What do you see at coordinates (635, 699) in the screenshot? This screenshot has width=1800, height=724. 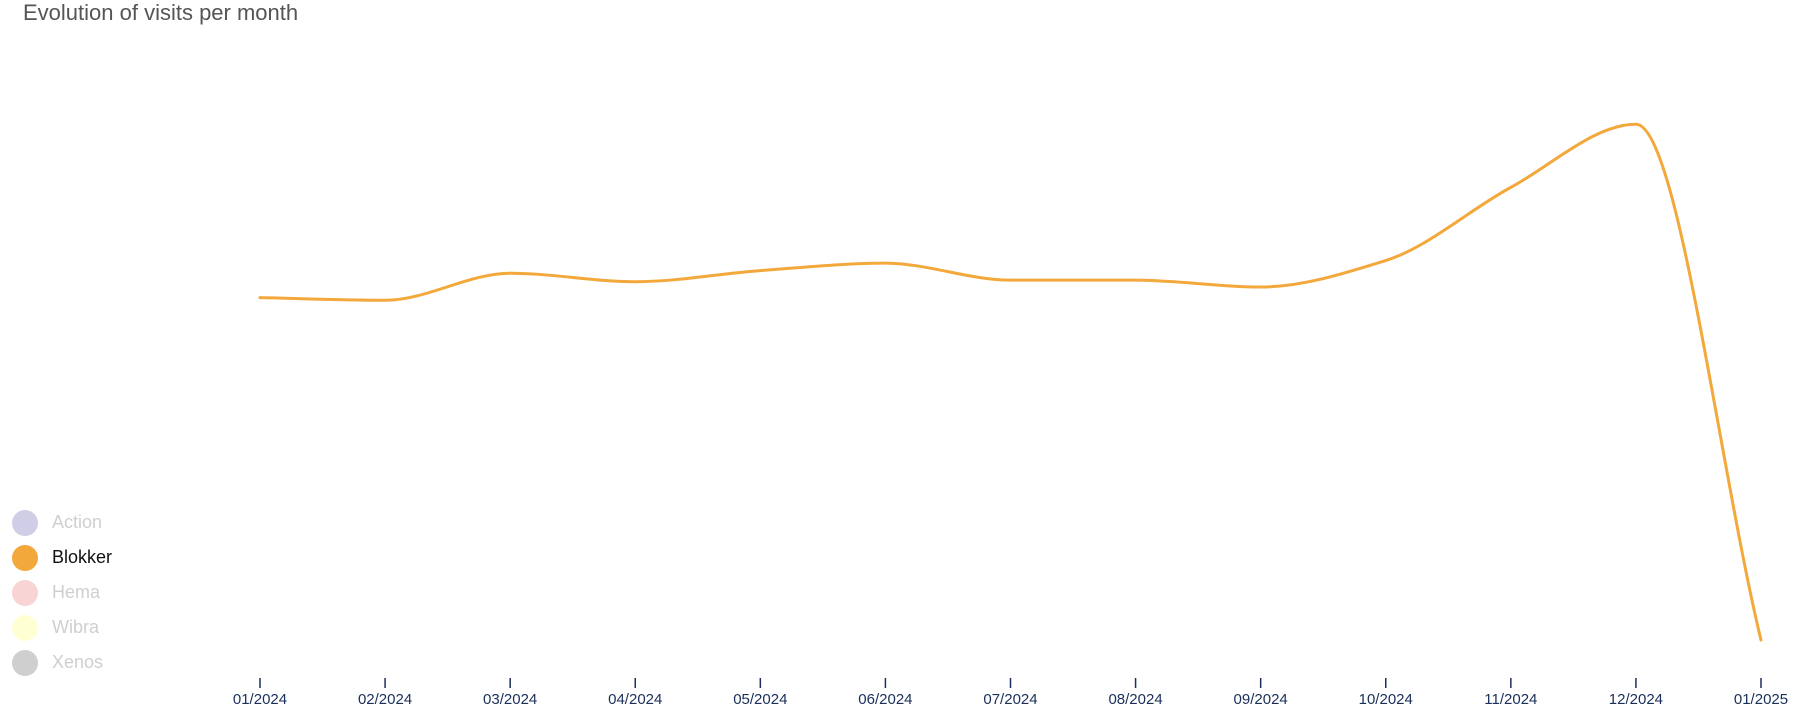 I see `x-tick-label: 04/2024` at bounding box center [635, 699].